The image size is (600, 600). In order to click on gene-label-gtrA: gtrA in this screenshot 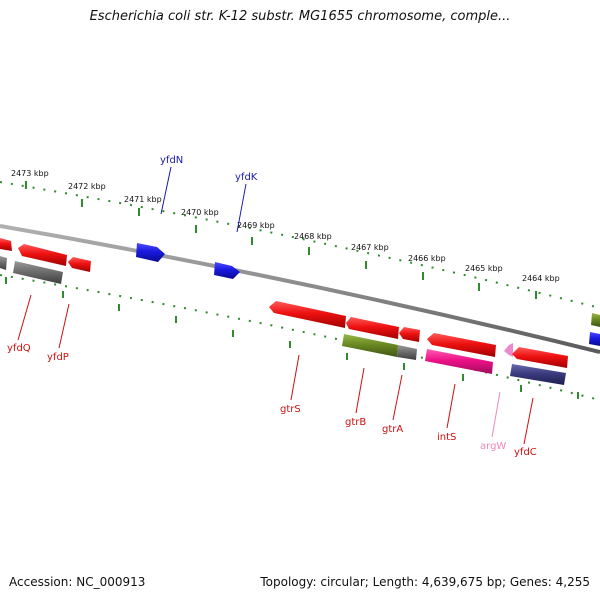, I will do `click(392, 429)`.